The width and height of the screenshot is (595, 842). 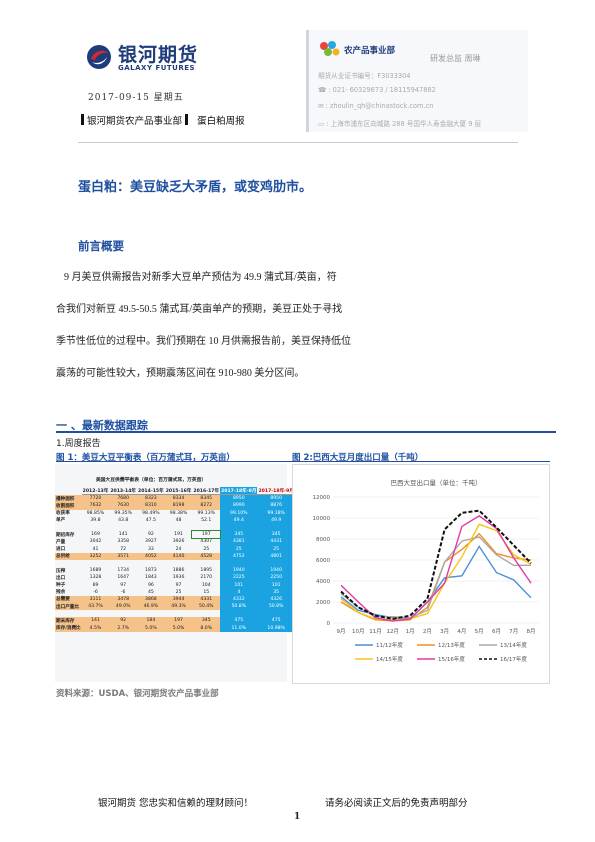 I want to click on table-cell: 8334, so click(x=178, y=498).